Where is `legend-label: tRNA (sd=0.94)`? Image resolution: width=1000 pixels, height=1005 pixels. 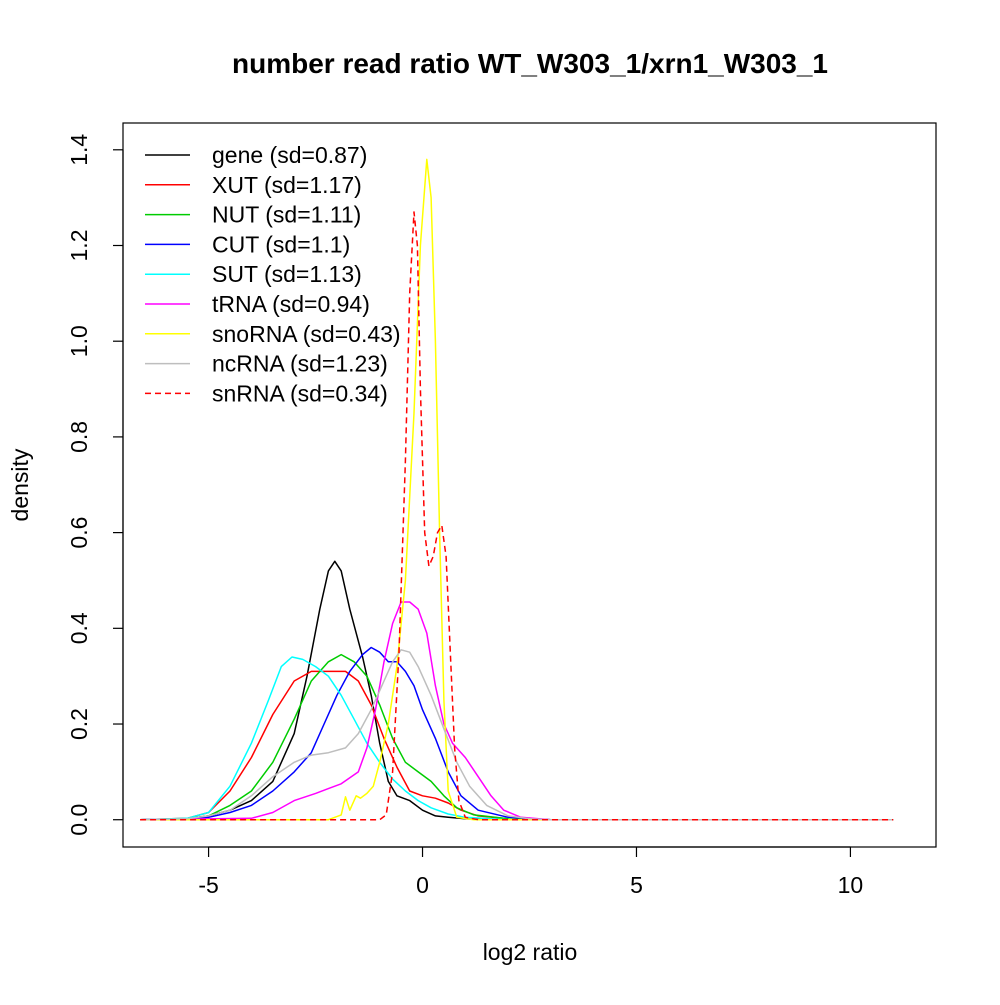
legend-label: tRNA (sd=0.94) is located at coordinates (291, 304).